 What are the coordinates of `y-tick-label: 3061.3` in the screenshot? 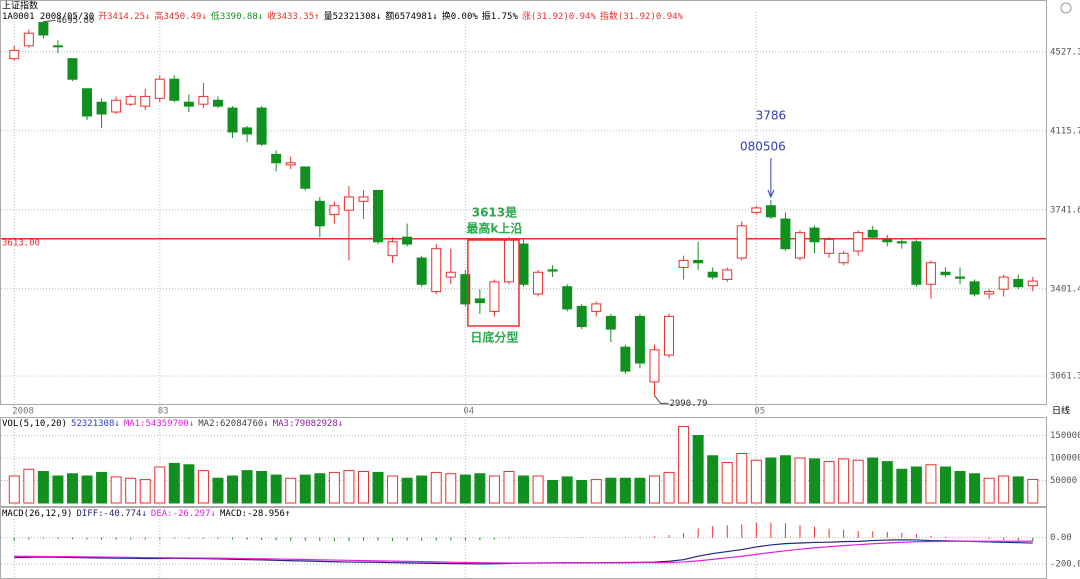 It's located at (1065, 377).